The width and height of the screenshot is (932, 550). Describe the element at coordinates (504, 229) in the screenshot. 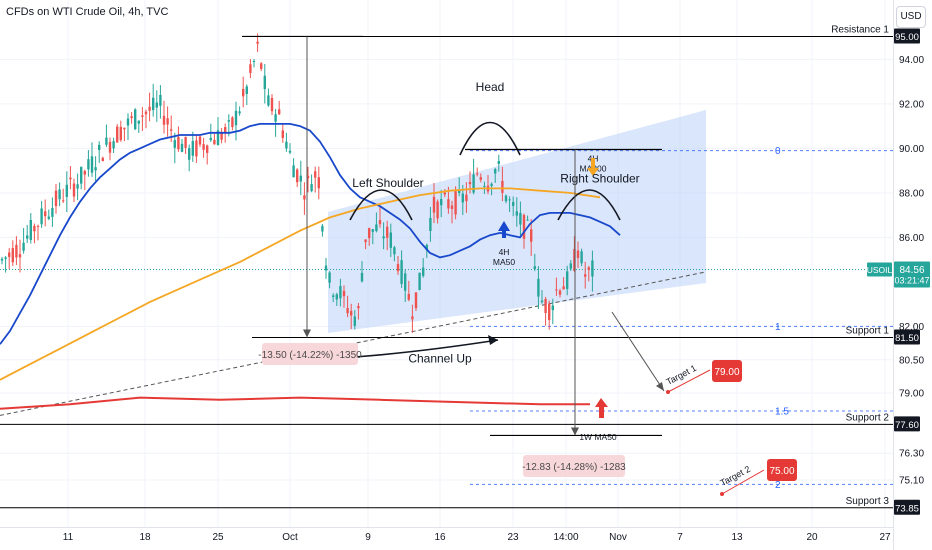

I see `ma50-arrow-marker` at that location.